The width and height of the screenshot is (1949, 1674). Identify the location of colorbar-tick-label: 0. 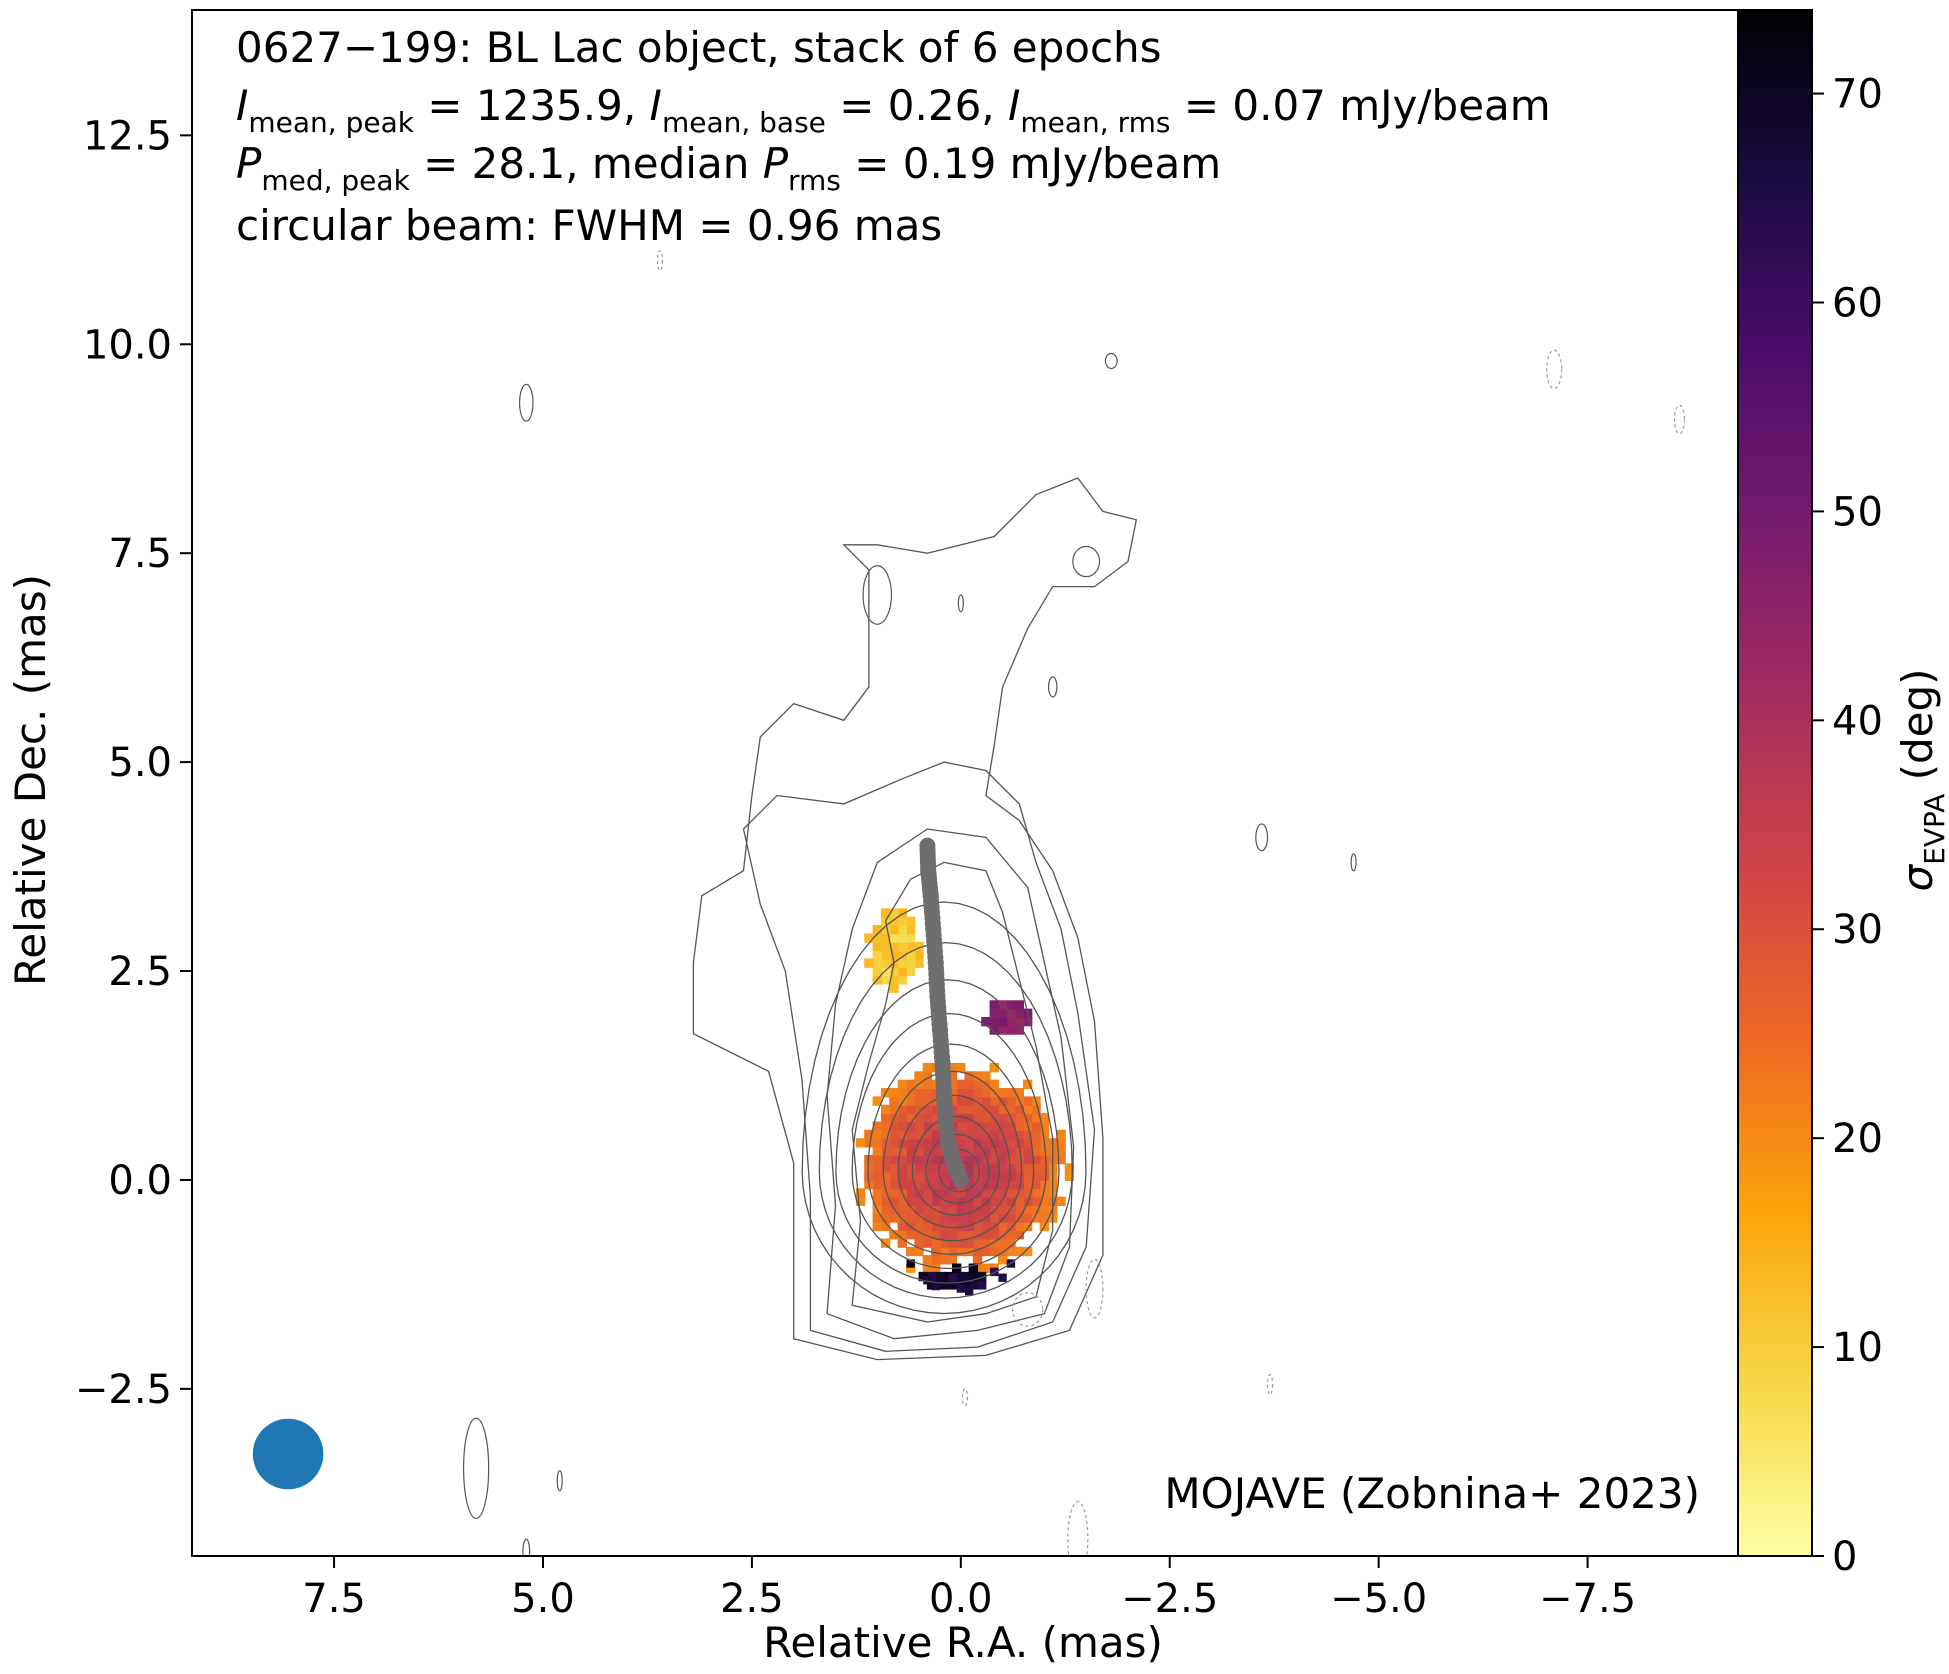
(1844, 1557).